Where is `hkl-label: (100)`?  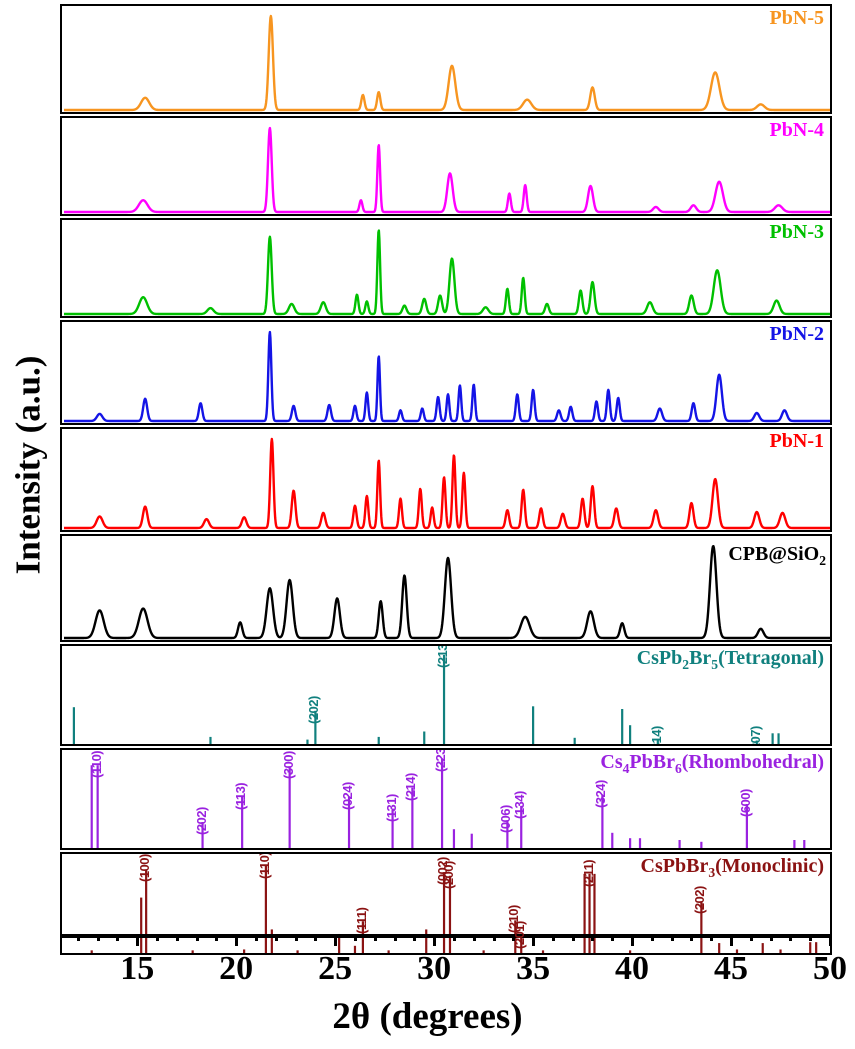
hkl-label: (100) is located at coordinates (145, 868).